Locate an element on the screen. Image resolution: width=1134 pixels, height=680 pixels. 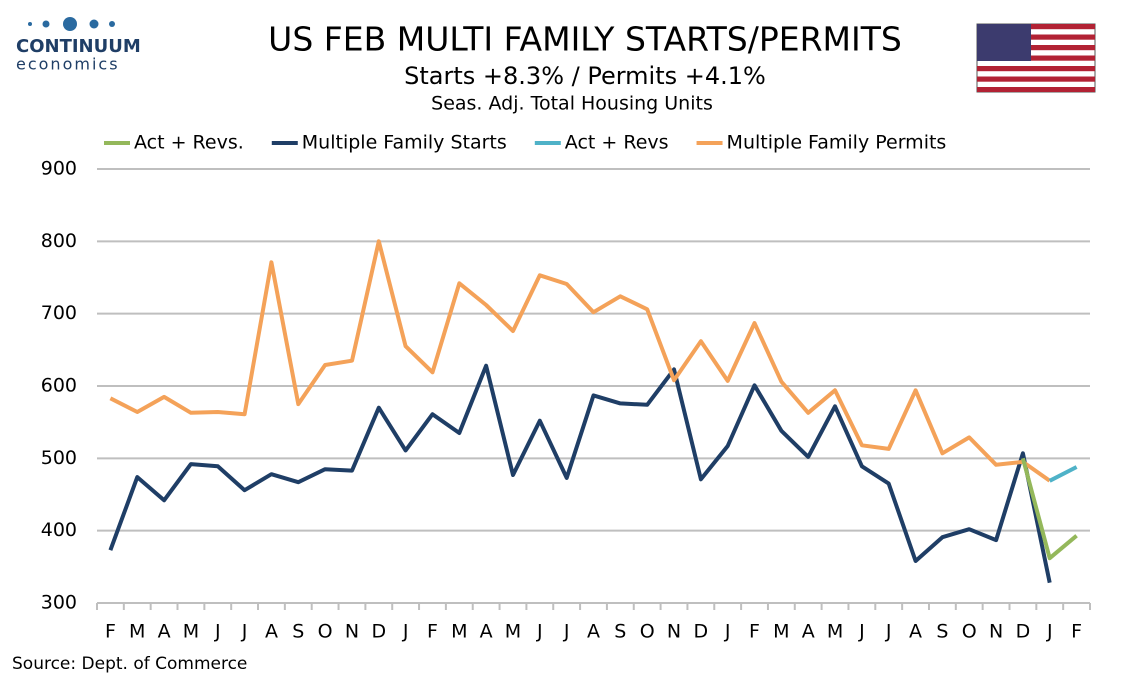
source: Source: Dept. of Commerce is located at coordinates (129, 664).